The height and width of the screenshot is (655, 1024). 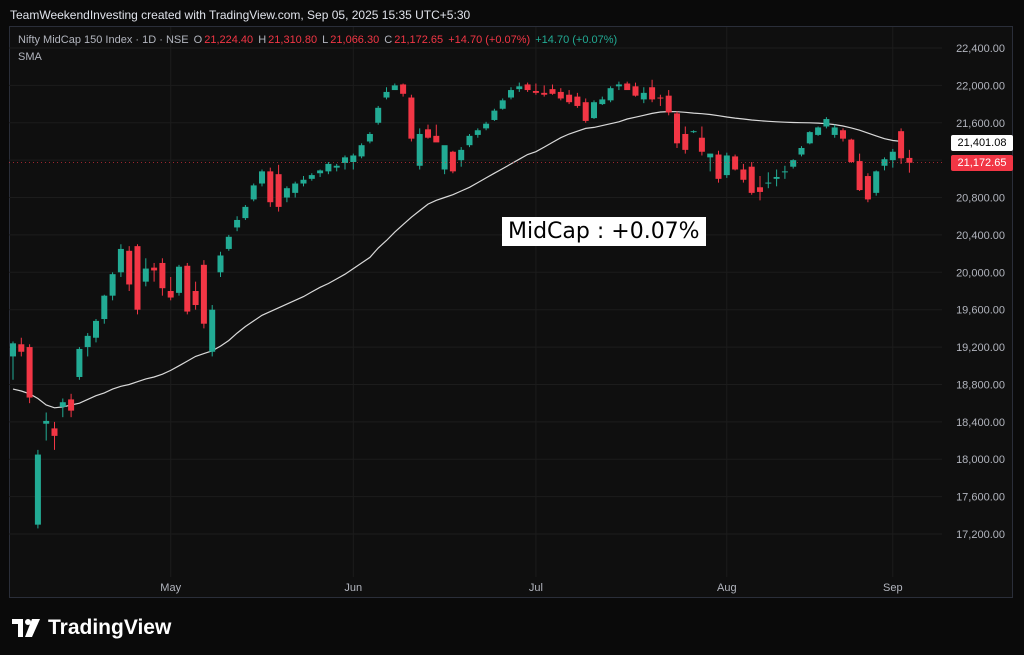 I want to click on y-tick-label: 20,000.00, so click(x=980, y=273).